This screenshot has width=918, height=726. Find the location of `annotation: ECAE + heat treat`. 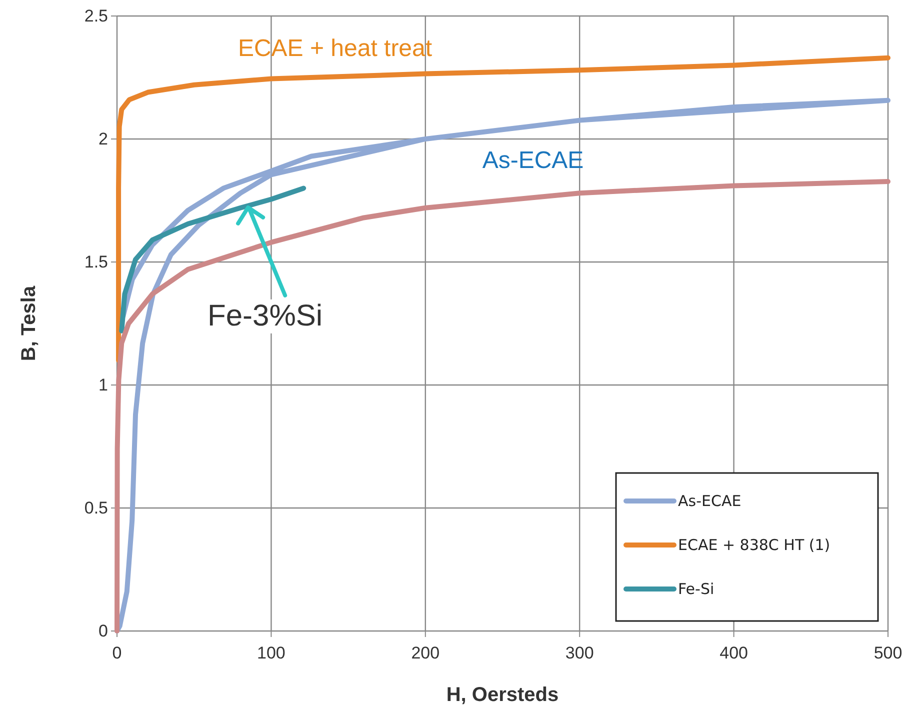

annotation: ECAE + heat treat is located at coordinates (335, 48).